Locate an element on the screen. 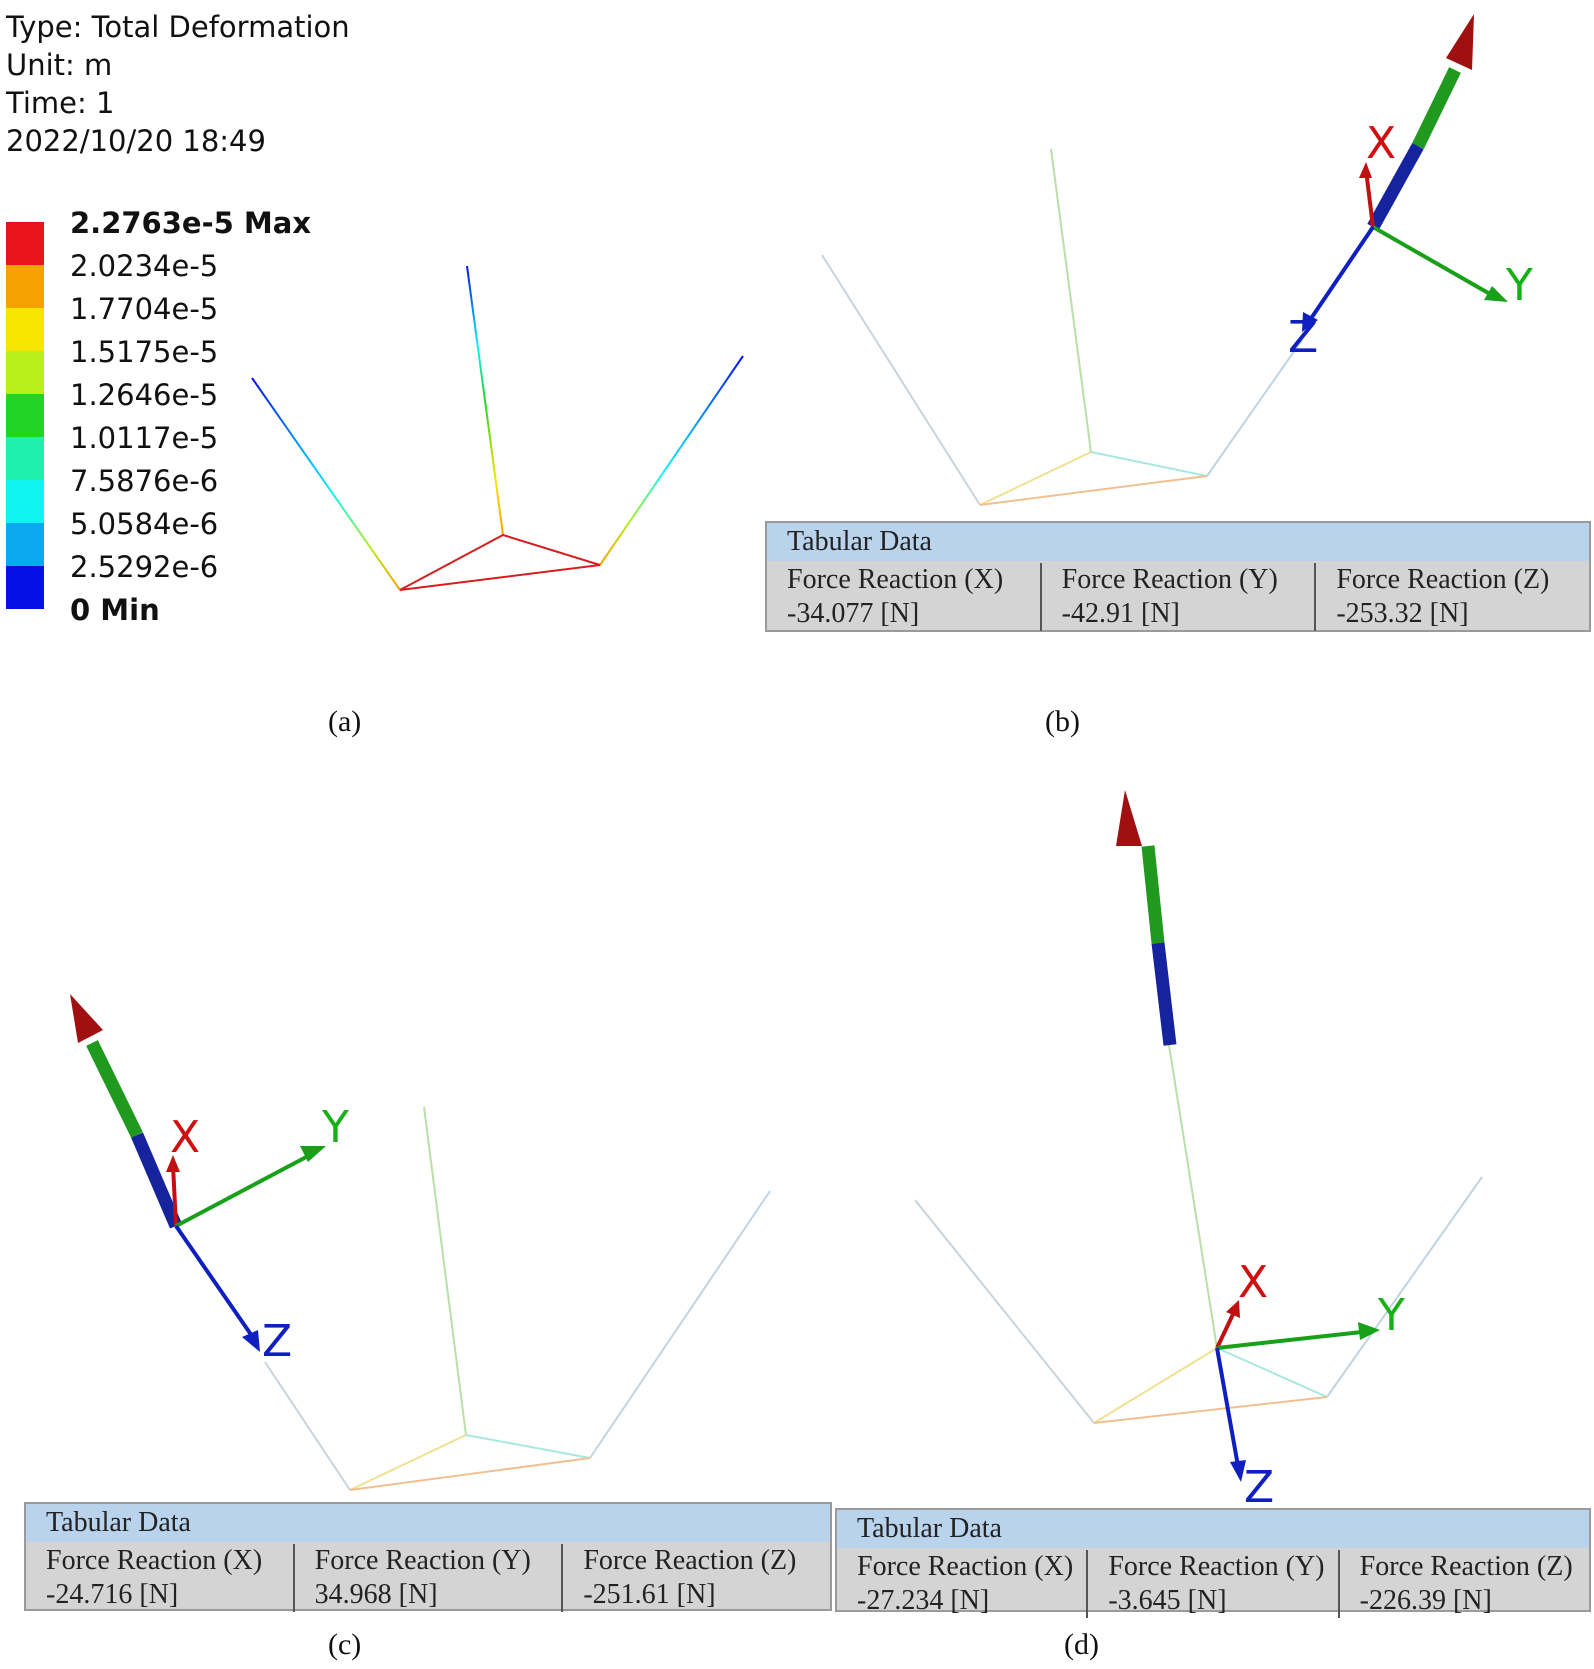 This screenshot has width=1594, height=1669. member-d-left is located at coordinates (1004, 1311).